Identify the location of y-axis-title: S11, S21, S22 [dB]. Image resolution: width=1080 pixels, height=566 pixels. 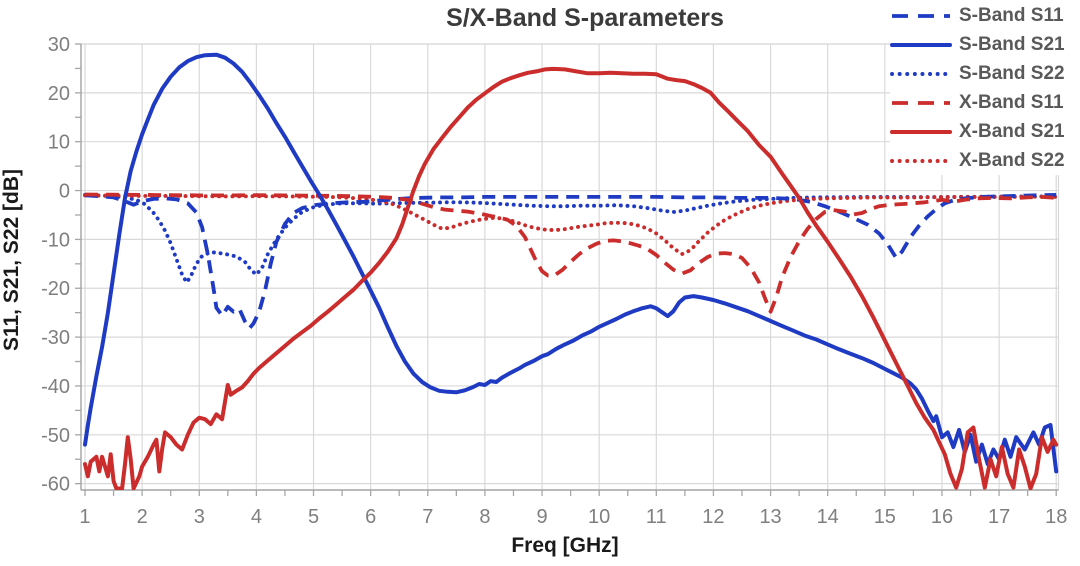
(11, 260).